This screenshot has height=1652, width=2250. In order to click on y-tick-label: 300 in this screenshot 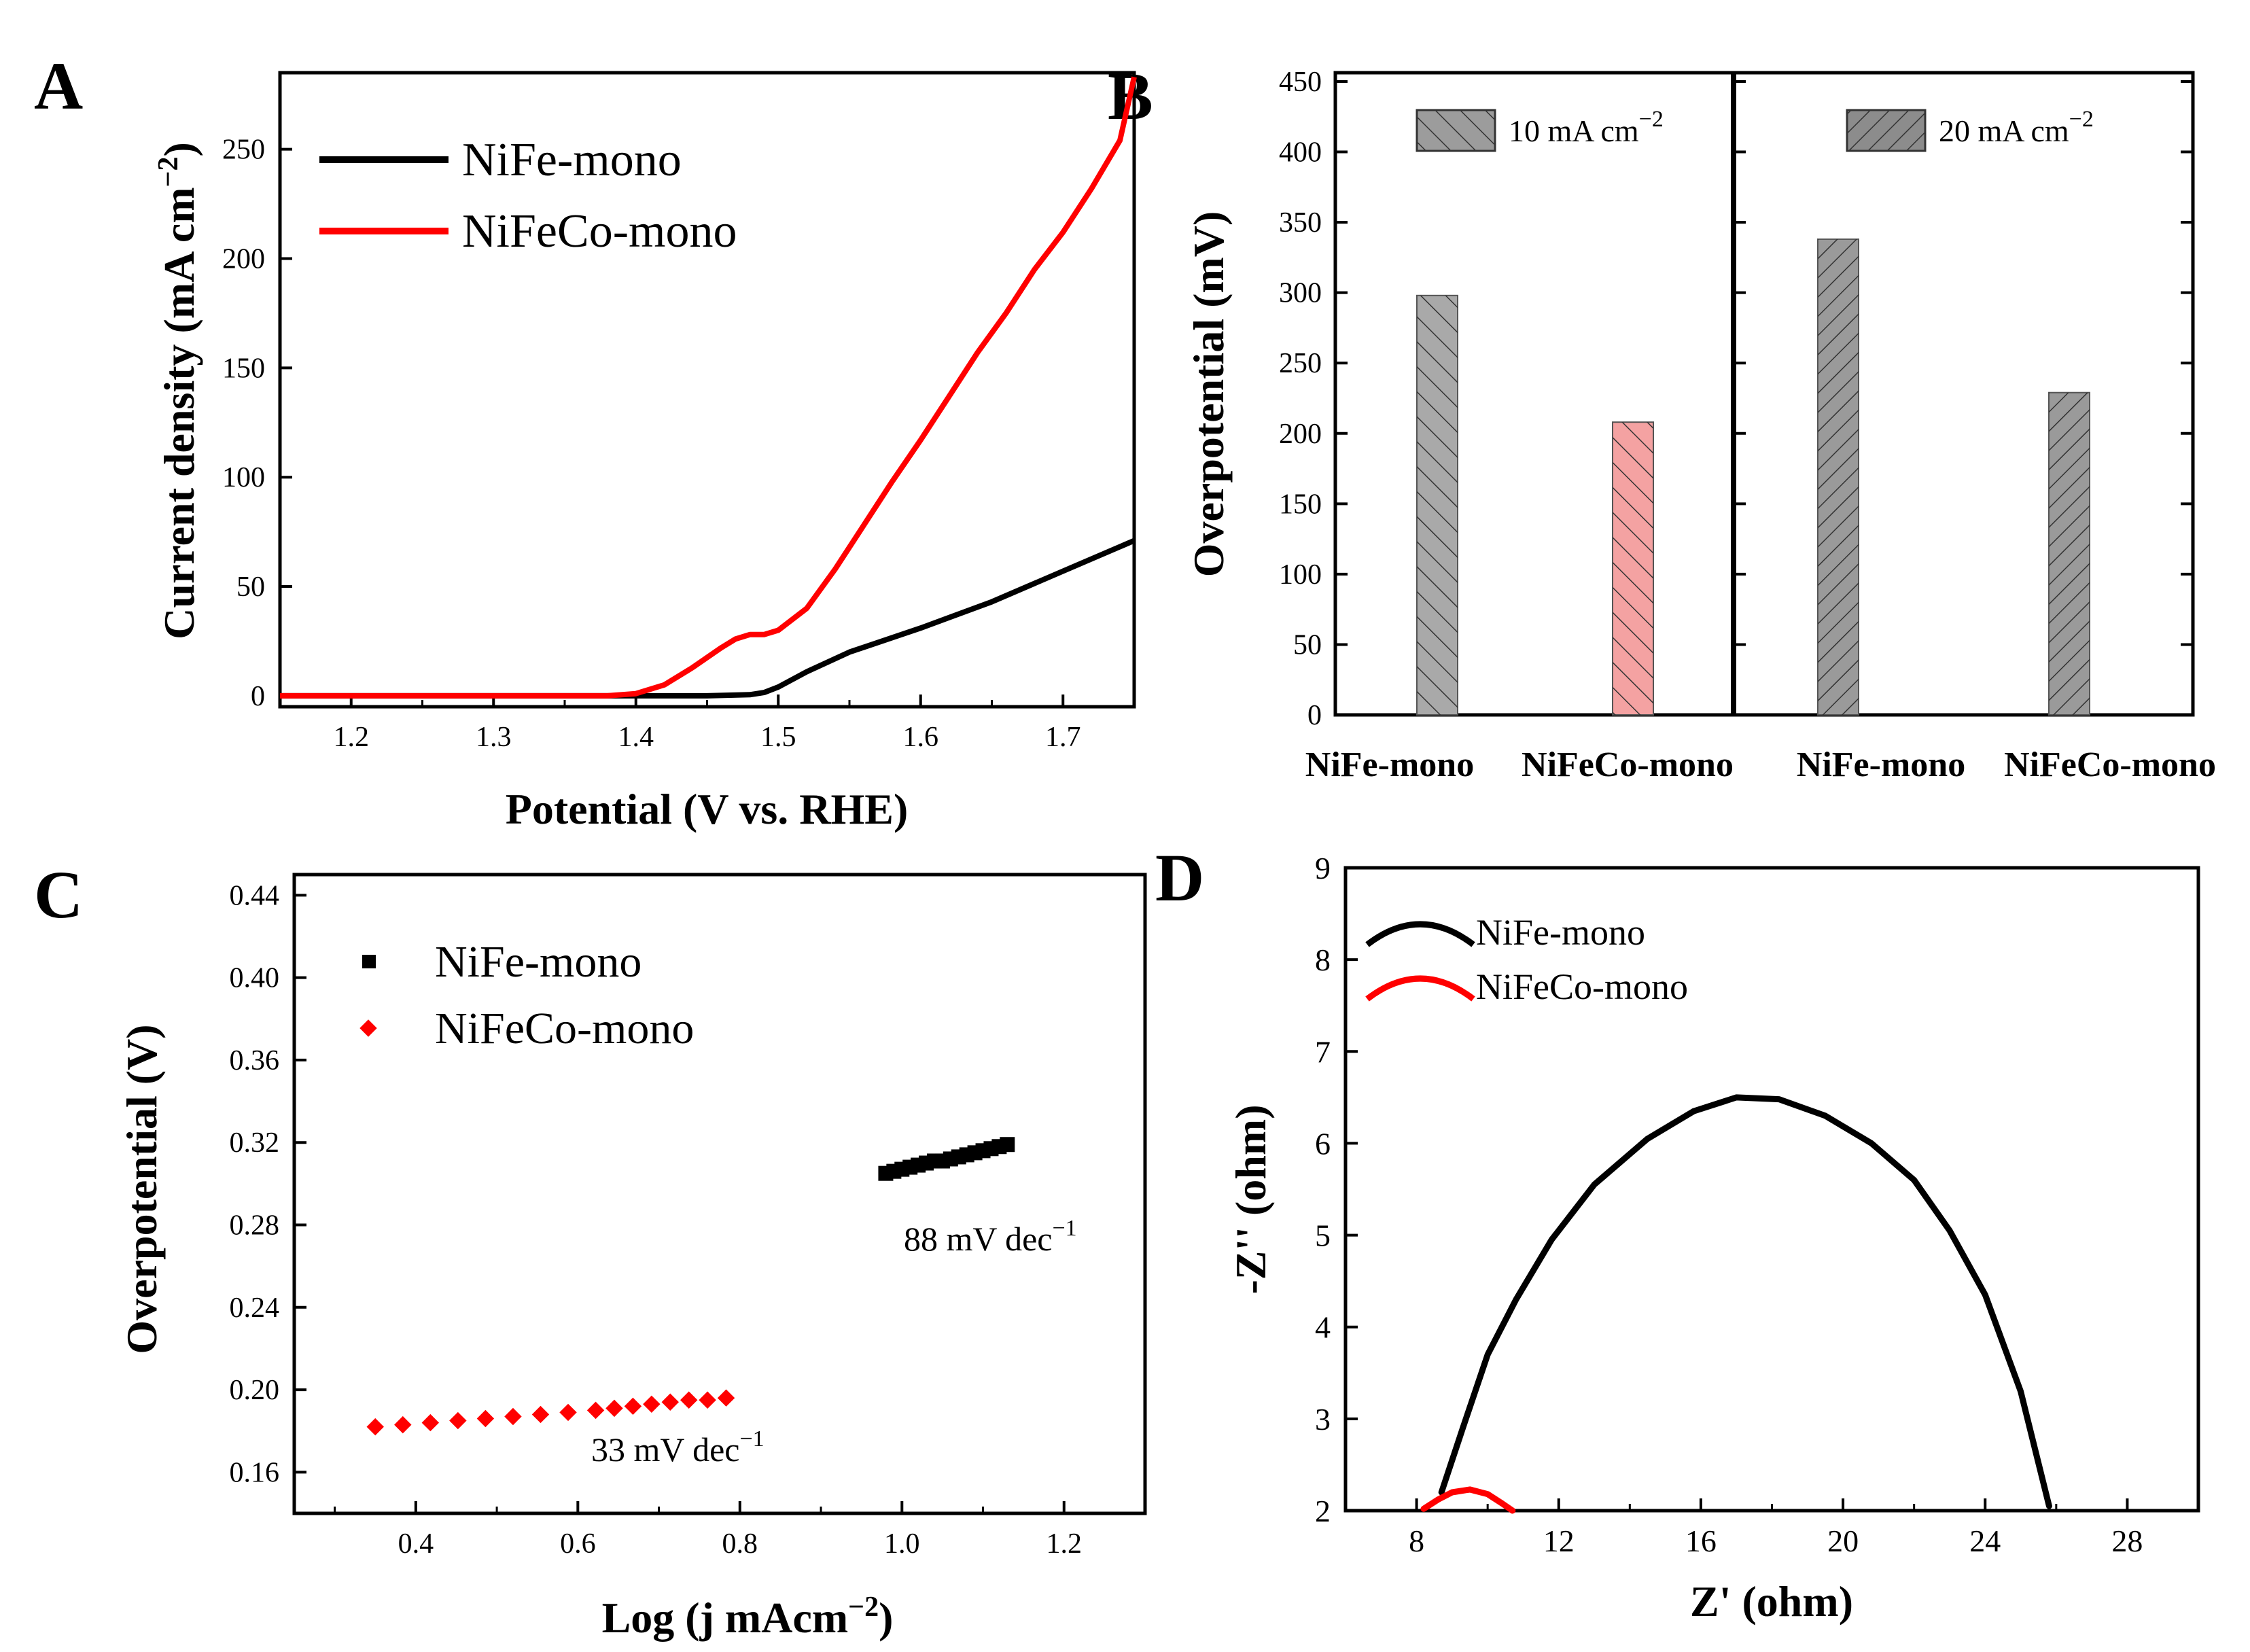, I will do `click(1301, 293)`.